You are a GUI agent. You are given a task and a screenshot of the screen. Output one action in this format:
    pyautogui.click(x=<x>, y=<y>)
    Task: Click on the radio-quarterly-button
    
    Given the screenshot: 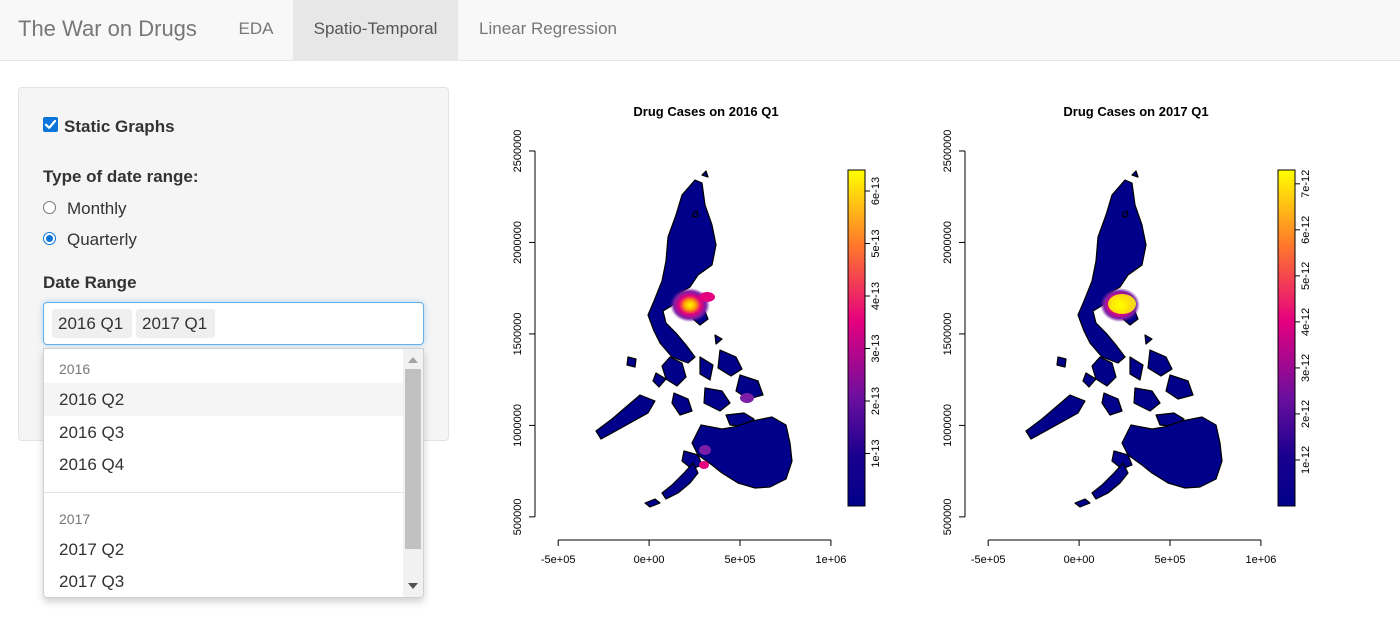 What is the action you would take?
    pyautogui.click(x=49, y=238)
    